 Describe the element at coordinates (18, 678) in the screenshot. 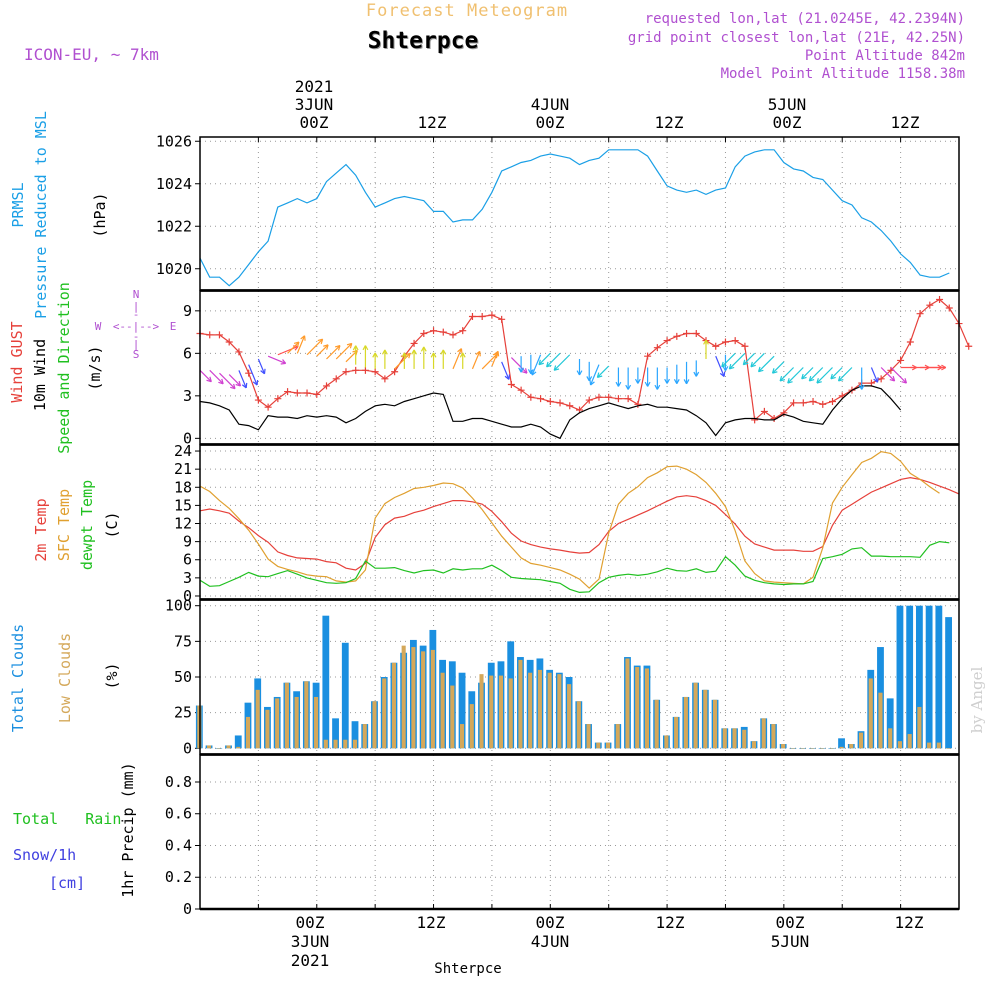

I see `total-cloud-label: Total Clouds` at that location.